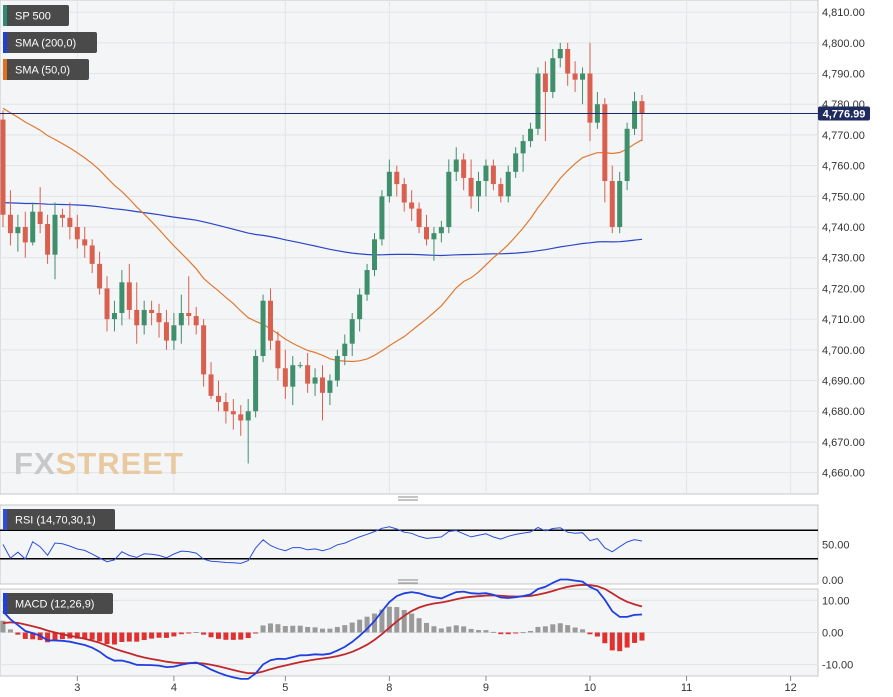 Image resolution: width=893 pixels, height=697 pixels. I want to click on macd-signal-path, so click(322, 629).